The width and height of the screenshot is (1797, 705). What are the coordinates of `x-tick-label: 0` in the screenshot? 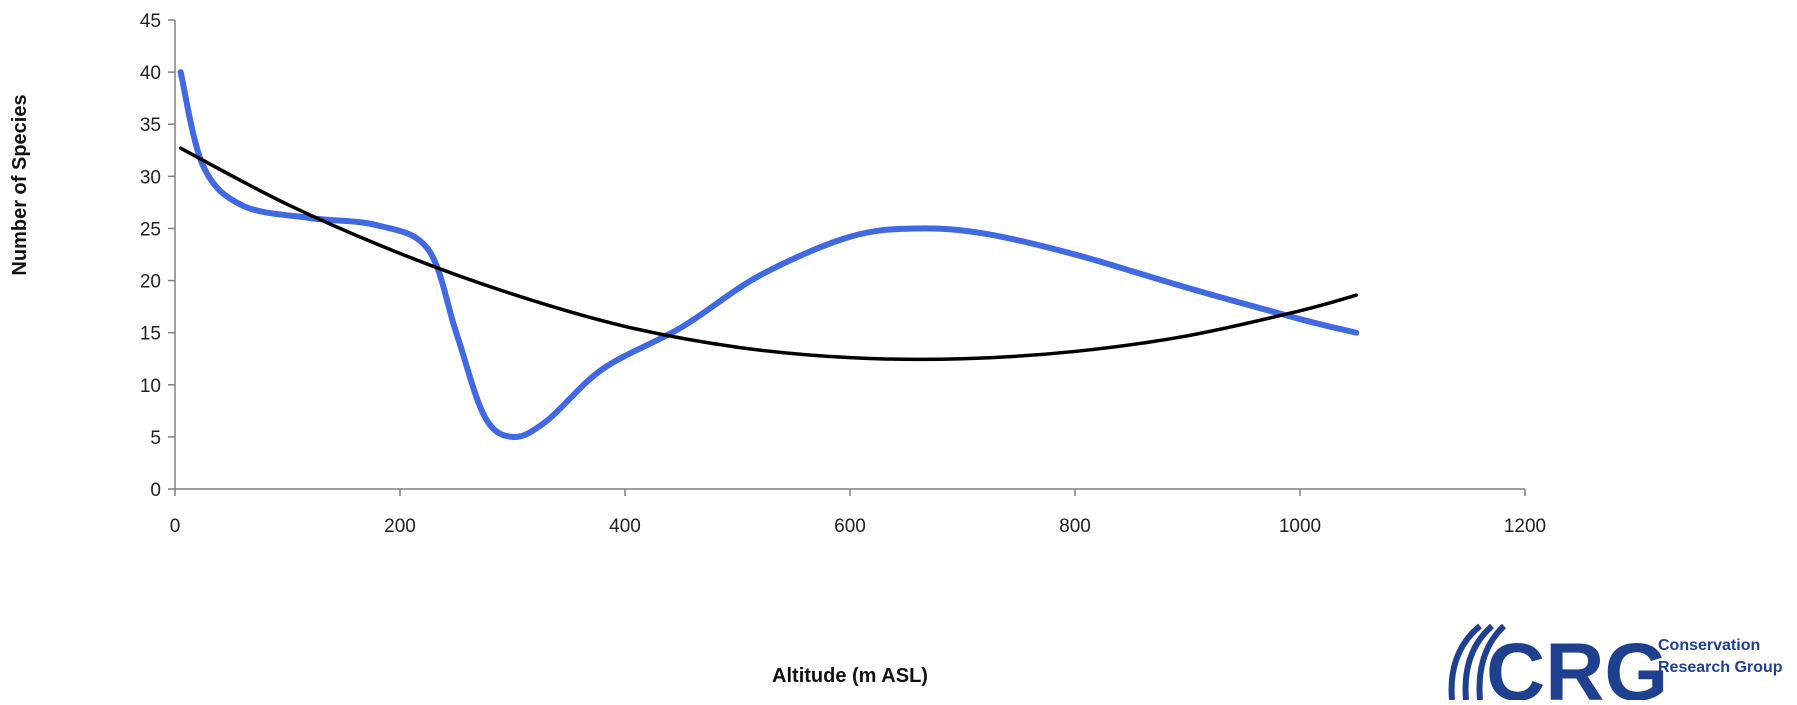 It's located at (175, 526).